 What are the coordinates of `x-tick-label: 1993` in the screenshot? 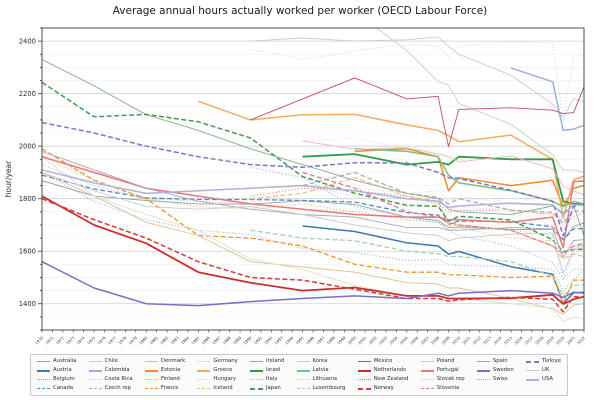 It's located at (279, 340).